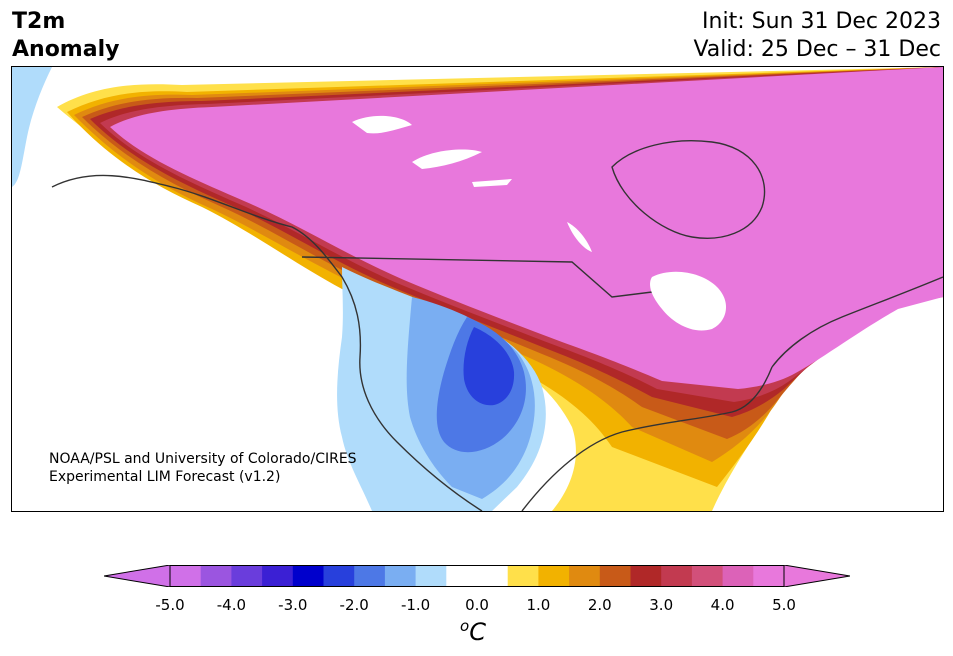 The image size is (953, 656). What do you see at coordinates (354, 605) in the screenshot?
I see `colorbar-tick-label: -2.0` at bounding box center [354, 605].